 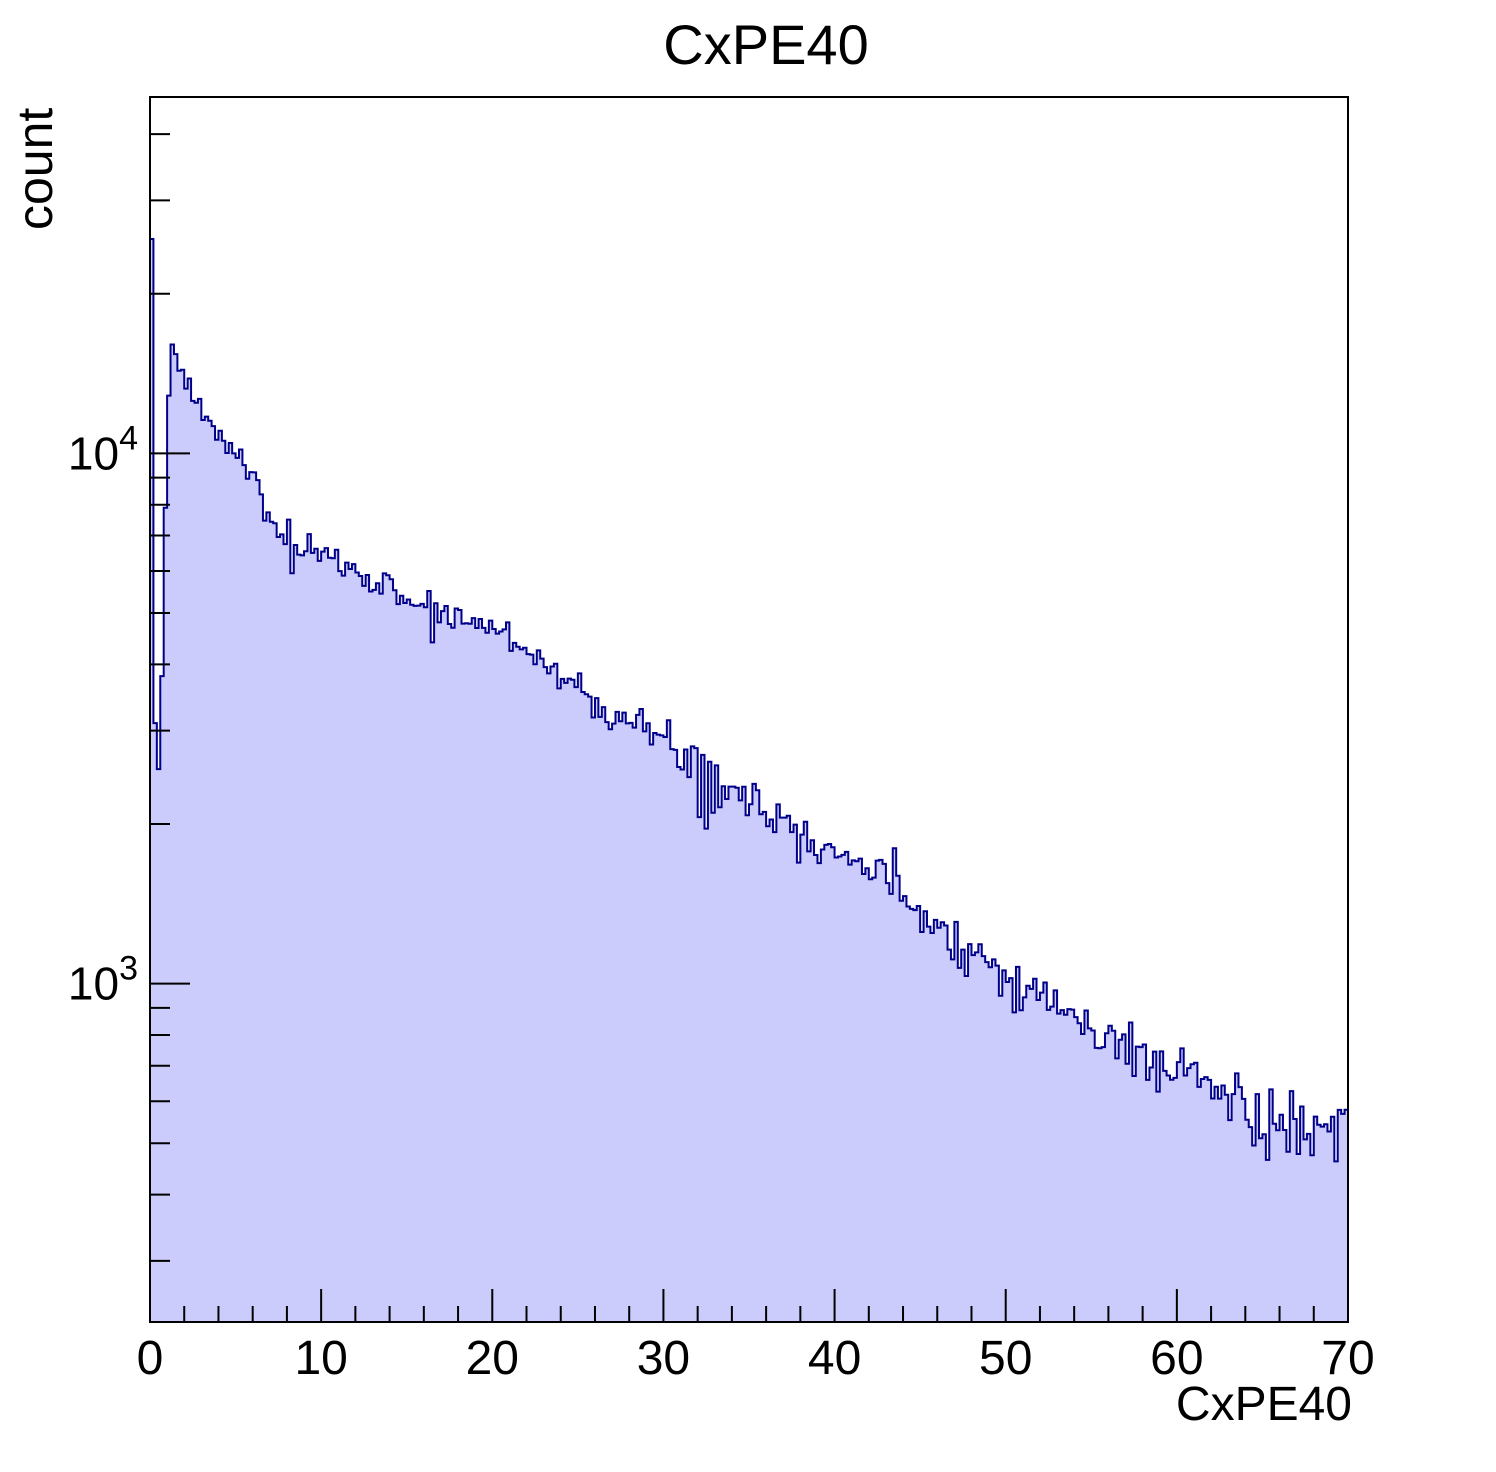 What do you see at coordinates (663, 1358) in the screenshot?
I see `x-tick-label: 30` at bounding box center [663, 1358].